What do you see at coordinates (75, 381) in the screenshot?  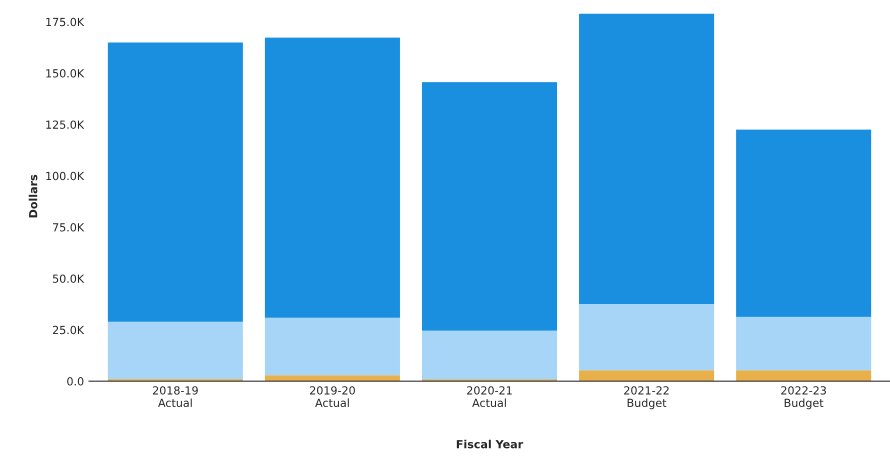 I see `y-tick-label: 0.0` at bounding box center [75, 381].